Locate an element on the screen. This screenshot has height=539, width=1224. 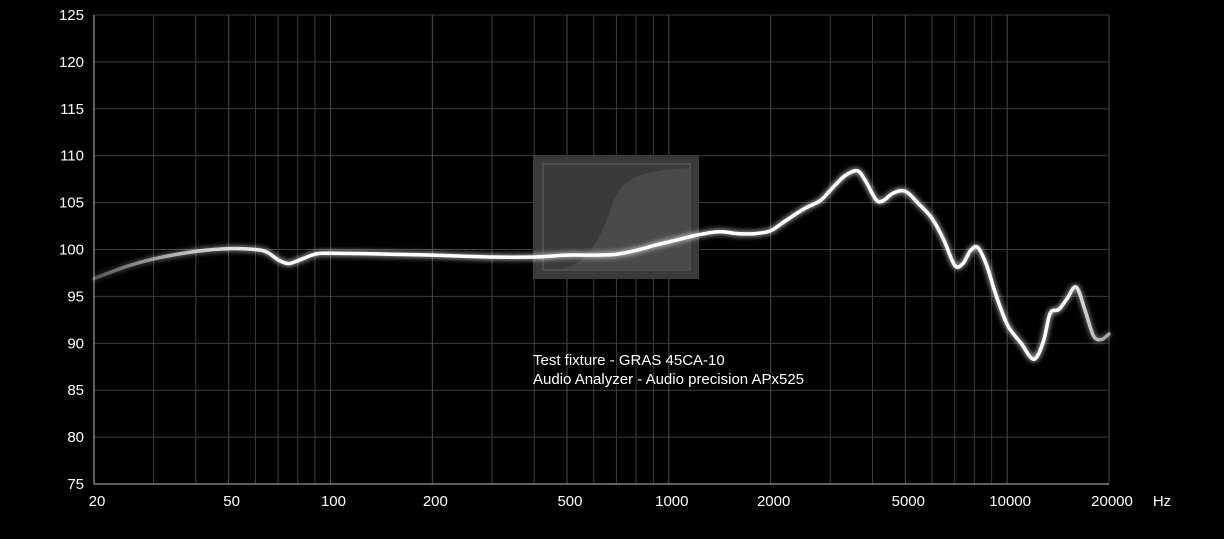
y-tick-label: 95 is located at coordinates (75, 296).